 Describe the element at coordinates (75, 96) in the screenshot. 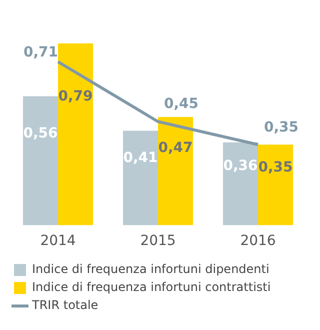

I see `data-label: 0,79` at that location.